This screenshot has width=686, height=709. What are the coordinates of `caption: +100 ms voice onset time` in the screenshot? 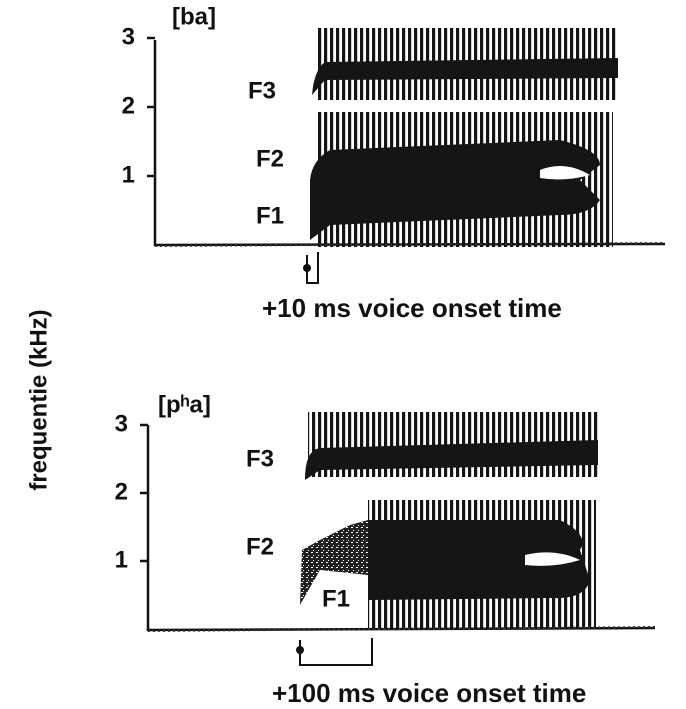 It's located at (429, 693).